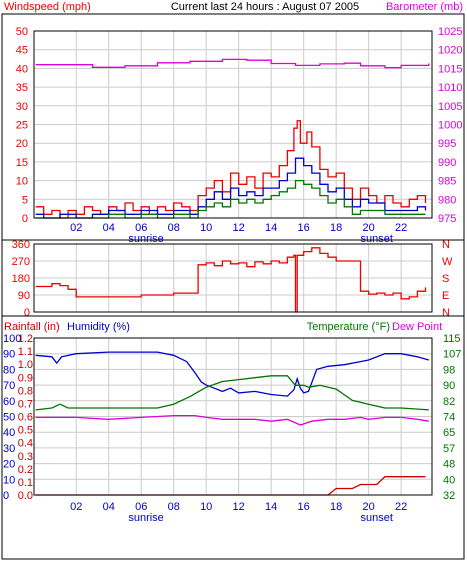  Describe the element at coordinates (12, 339) in the screenshot. I see `humidity-tick-label: 100` at that location.